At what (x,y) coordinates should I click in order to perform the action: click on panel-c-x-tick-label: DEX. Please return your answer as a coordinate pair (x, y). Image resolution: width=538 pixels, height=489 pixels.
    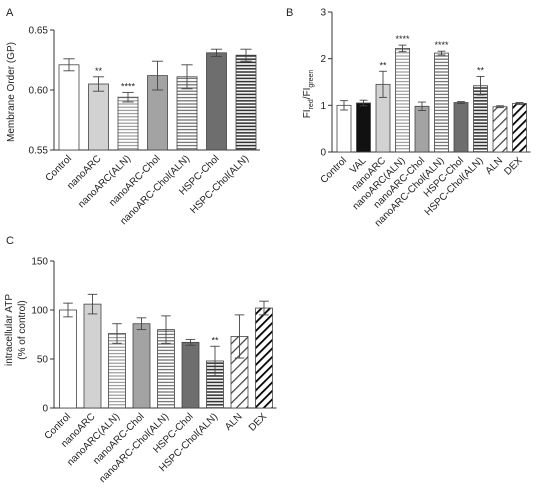
    Looking at the image, I should click on (258, 422).